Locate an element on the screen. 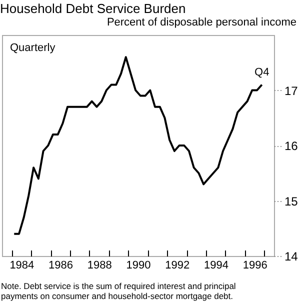  x-tick-label: 1988 is located at coordinates (99, 266).